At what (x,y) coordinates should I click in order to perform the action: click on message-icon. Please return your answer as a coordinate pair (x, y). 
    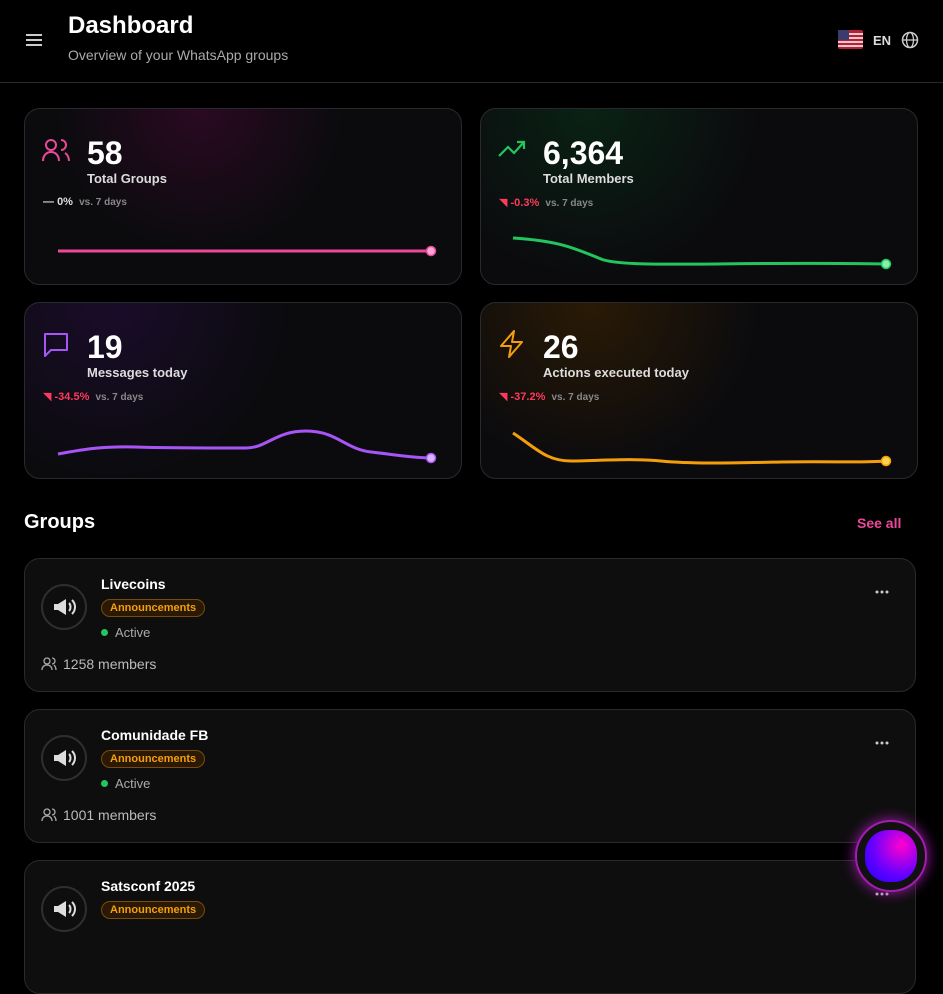
    Looking at the image, I should click on (56, 345).